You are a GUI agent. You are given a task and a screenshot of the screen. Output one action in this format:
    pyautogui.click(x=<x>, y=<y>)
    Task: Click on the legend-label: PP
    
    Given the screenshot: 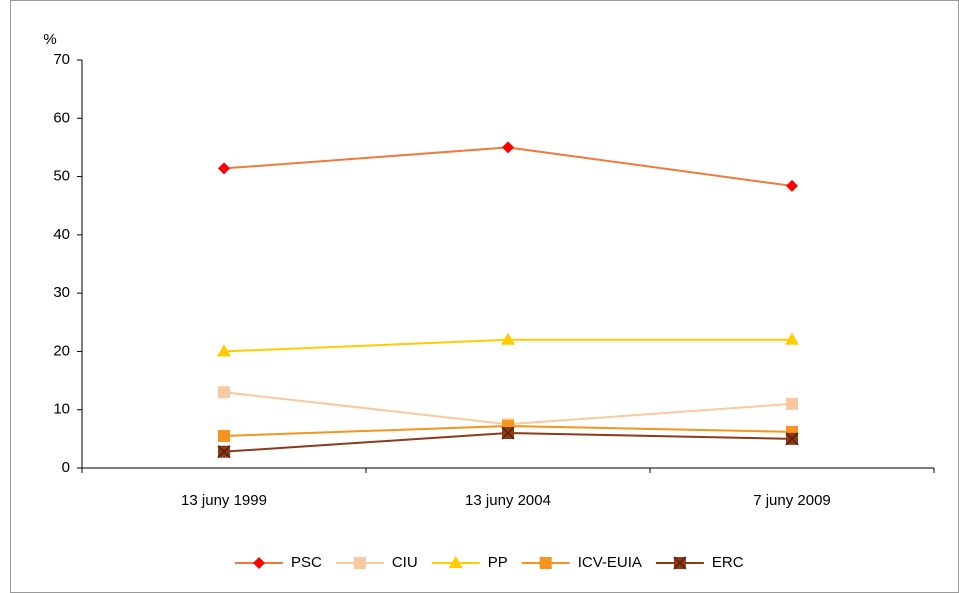 What is the action you would take?
    pyautogui.click(x=498, y=562)
    